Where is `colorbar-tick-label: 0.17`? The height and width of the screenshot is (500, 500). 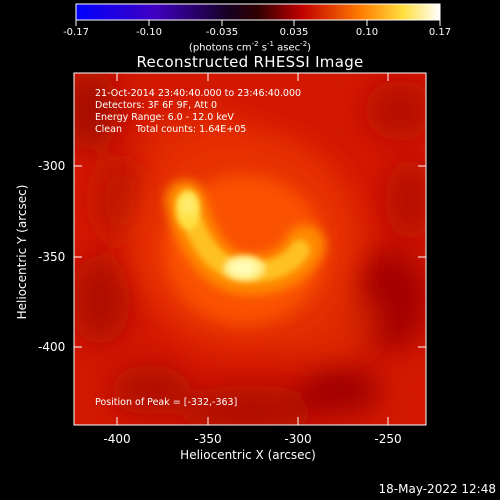
colorbar-tick-label: 0.17 is located at coordinates (440, 32).